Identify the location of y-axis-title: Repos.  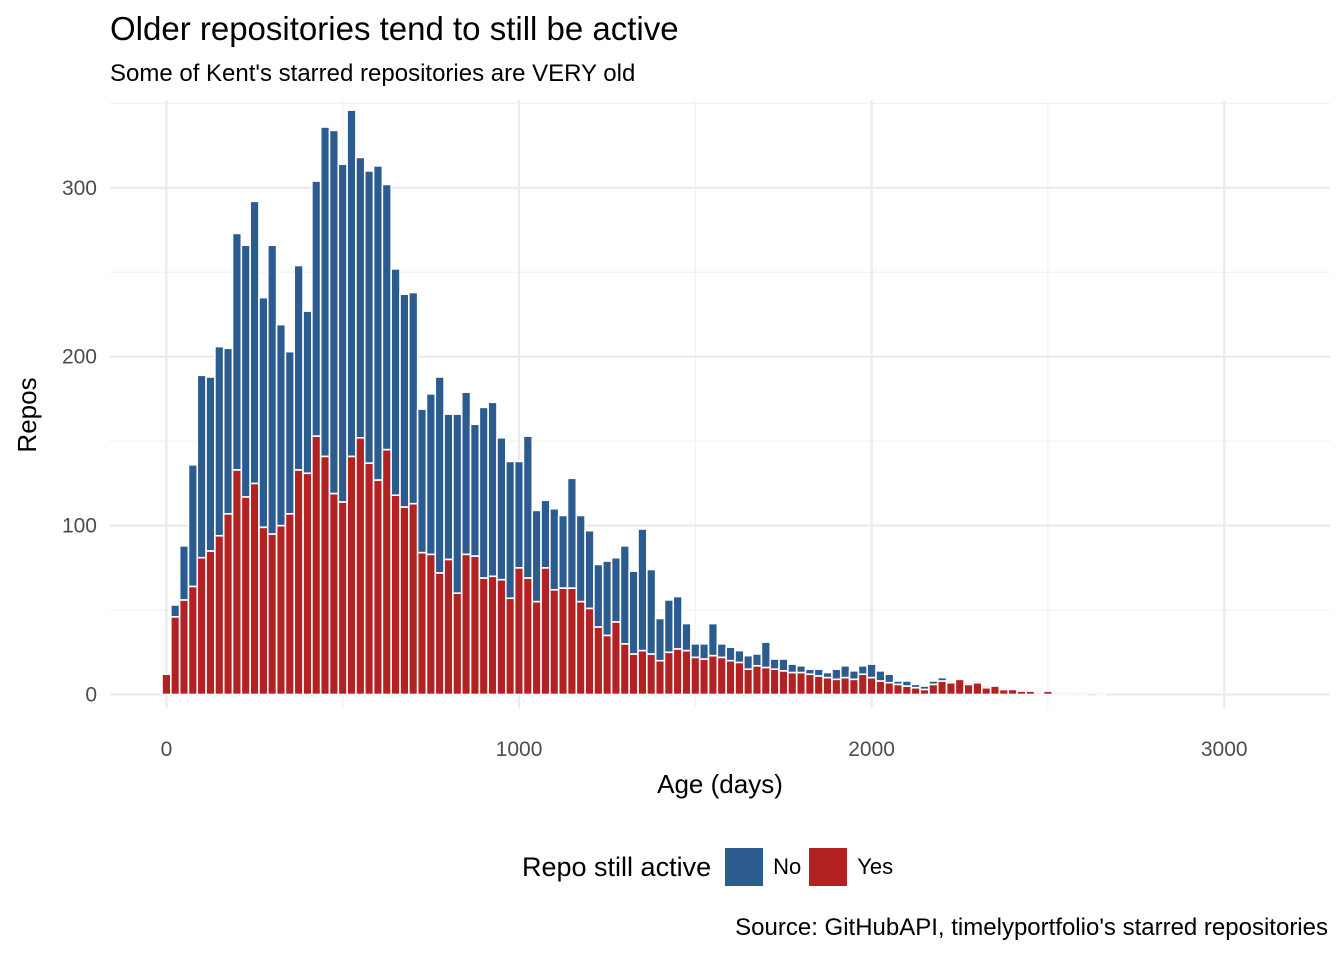
(27, 414).